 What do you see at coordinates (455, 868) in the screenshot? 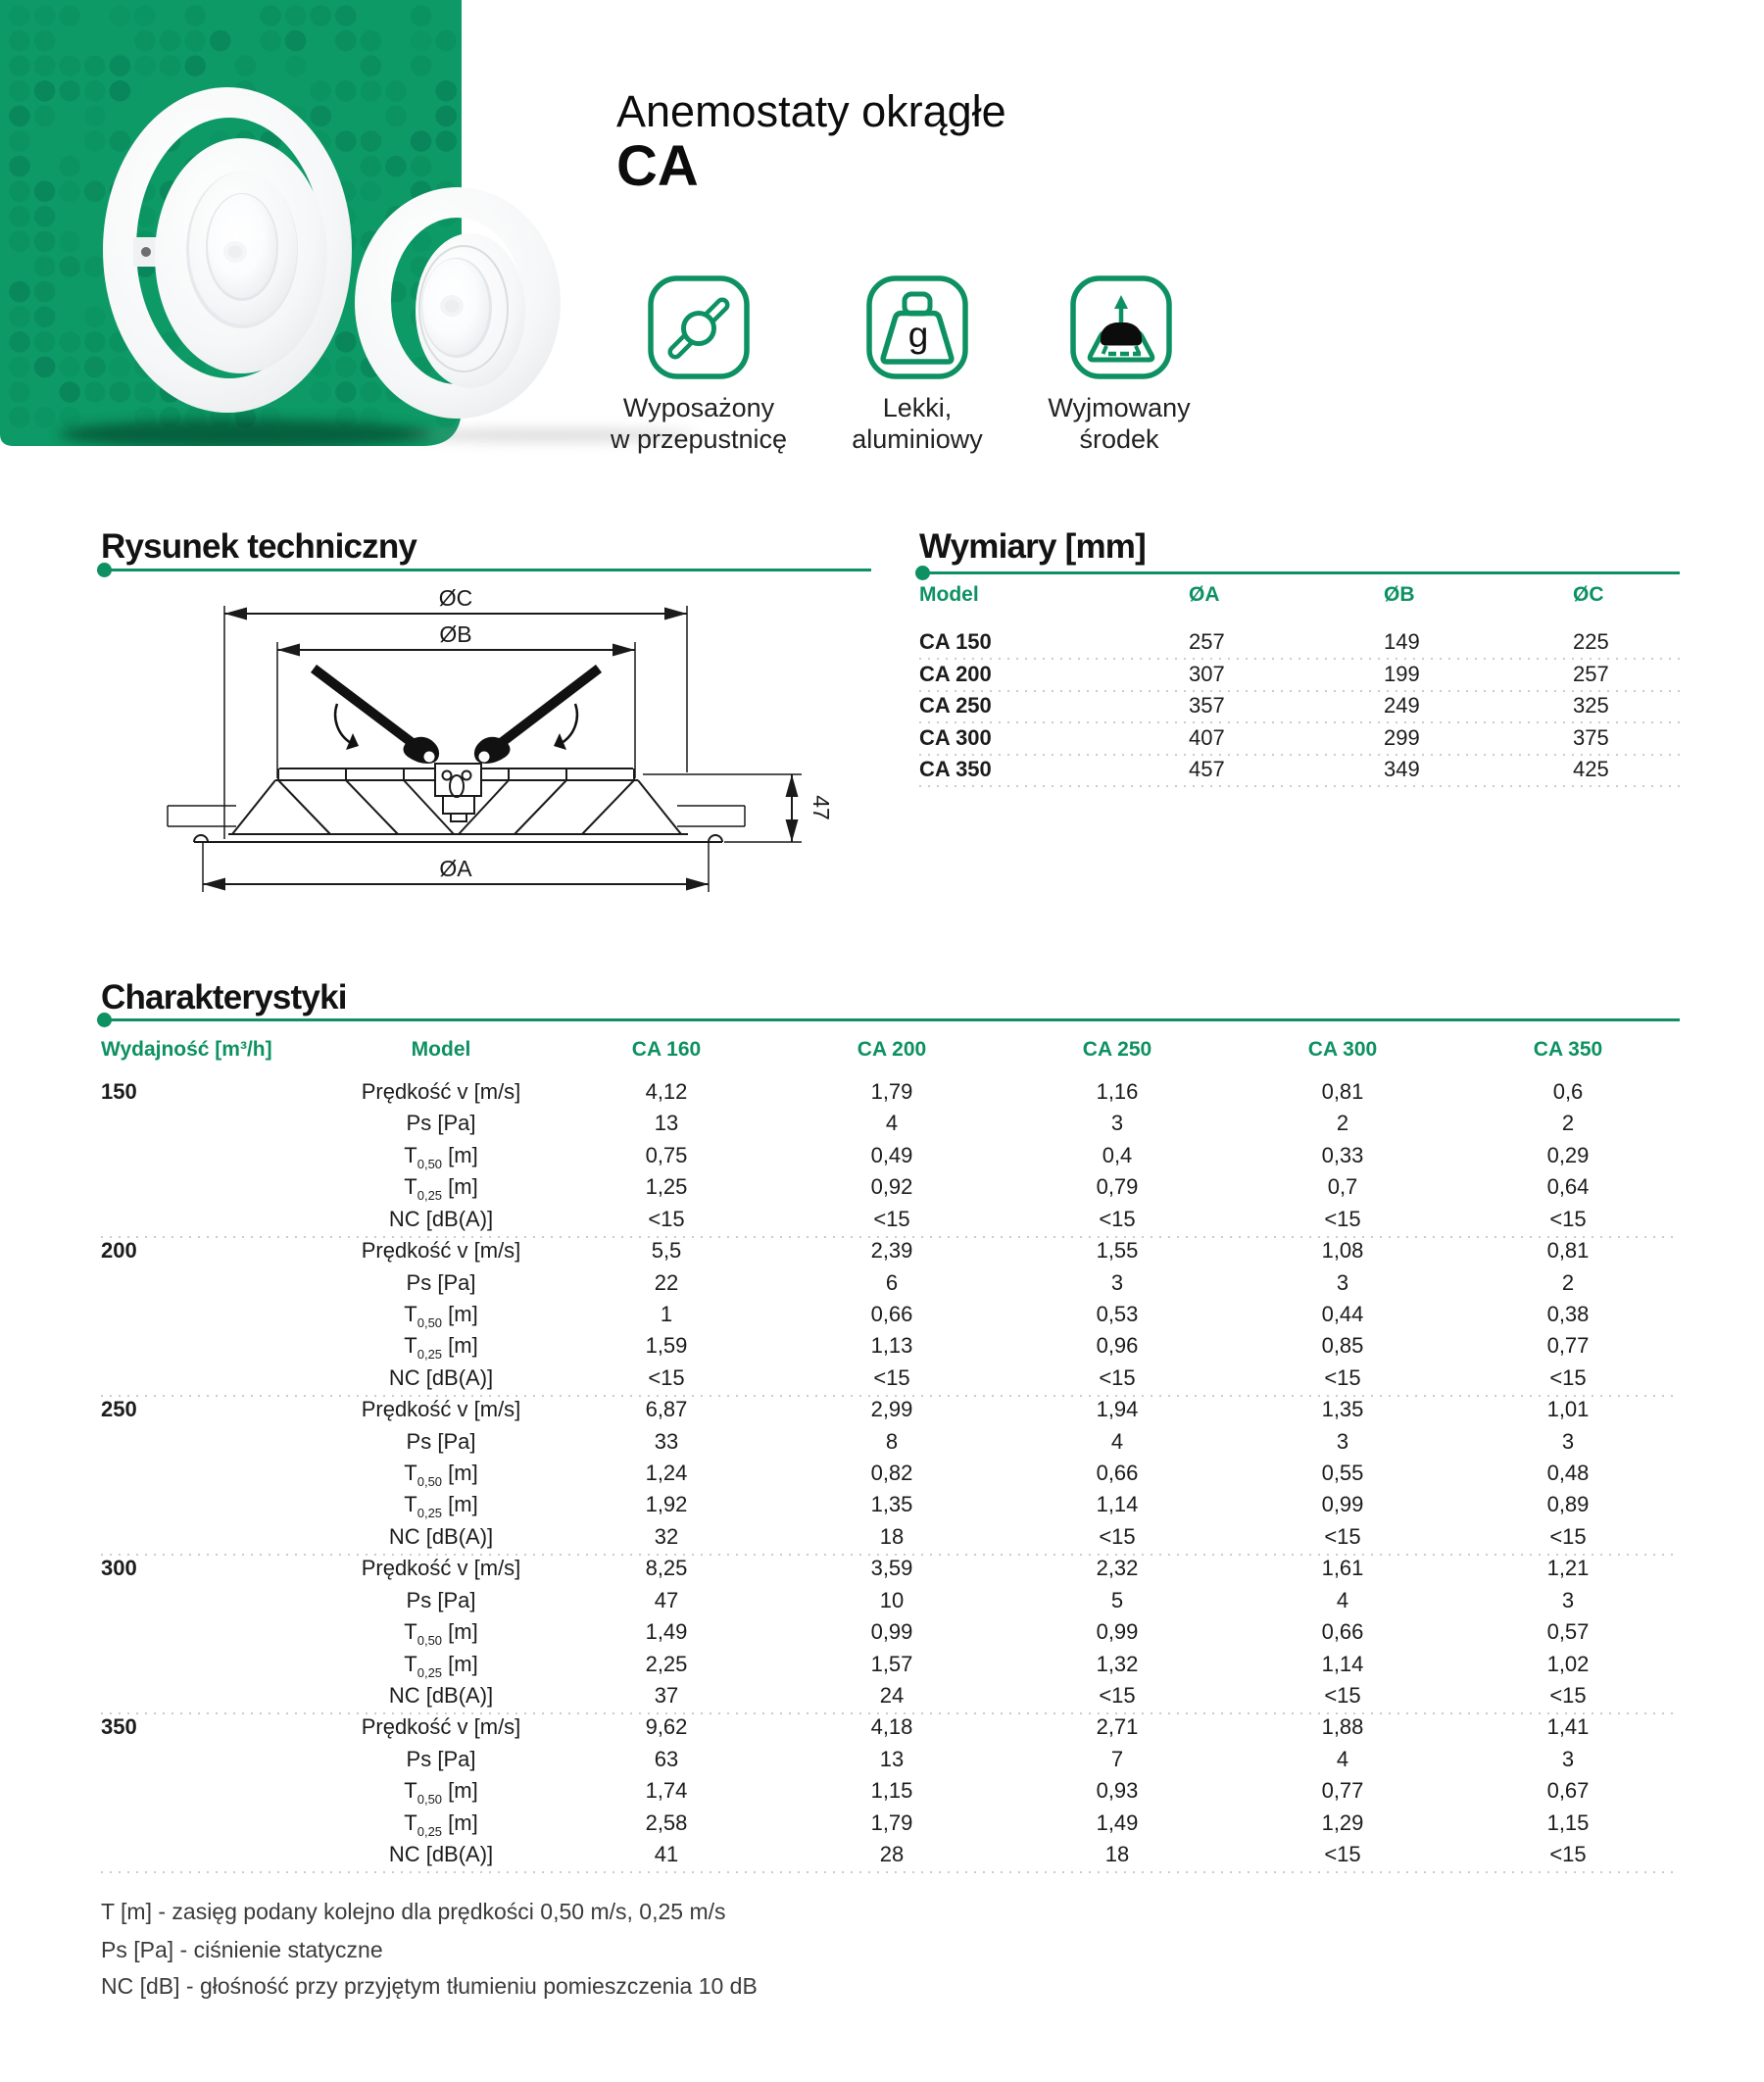
I see `svg-text: ØA` at bounding box center [455, 868].